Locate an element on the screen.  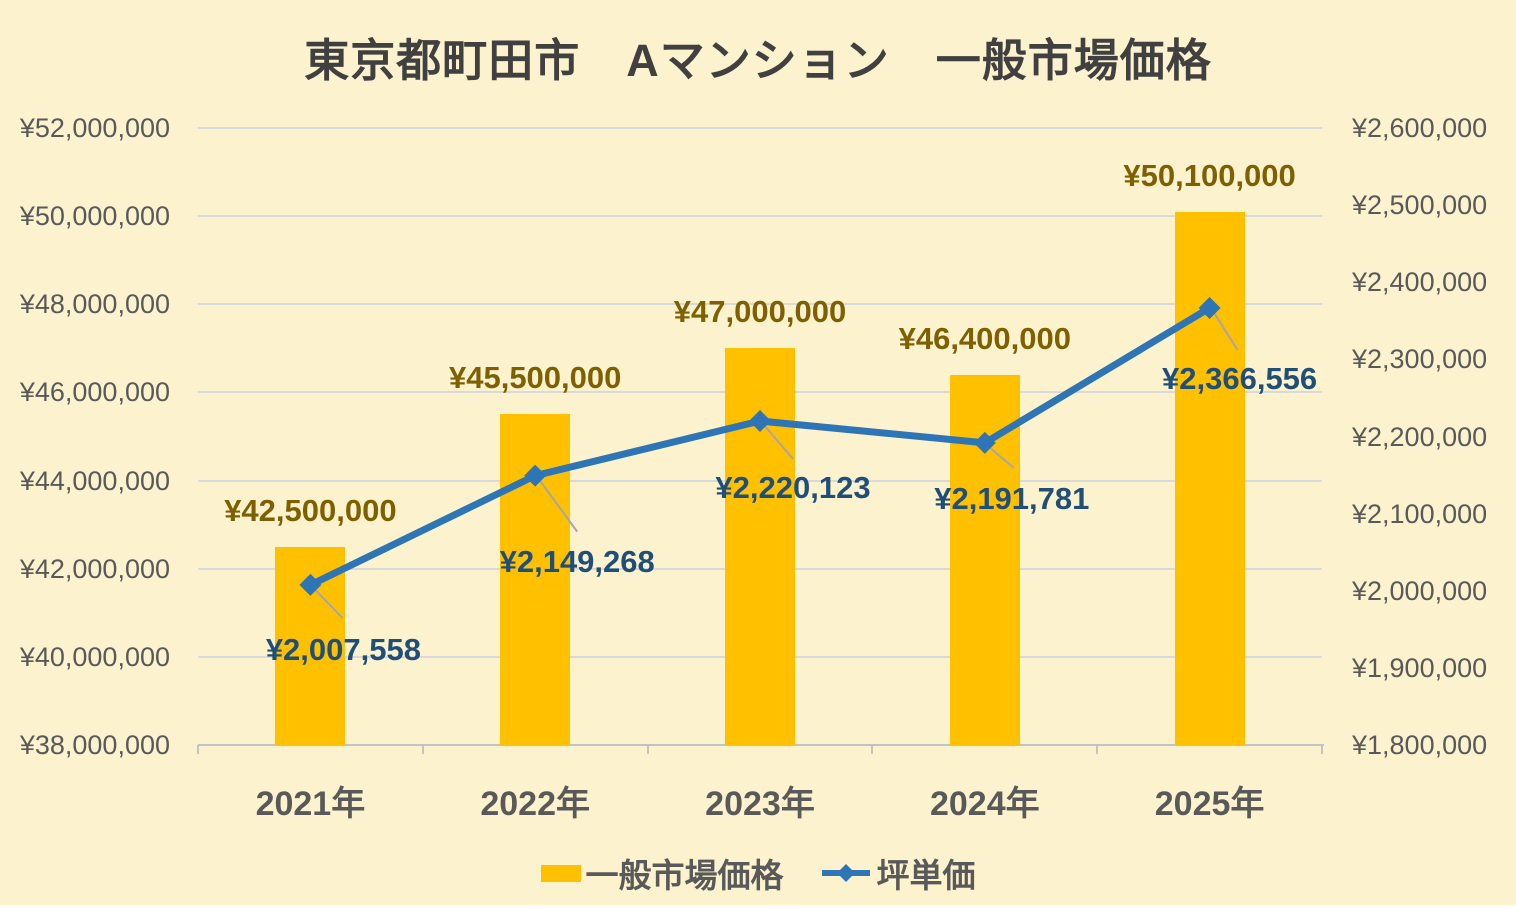
left-axis-tick-label: ¥50,000,000 is located at coordinates (94, 216).